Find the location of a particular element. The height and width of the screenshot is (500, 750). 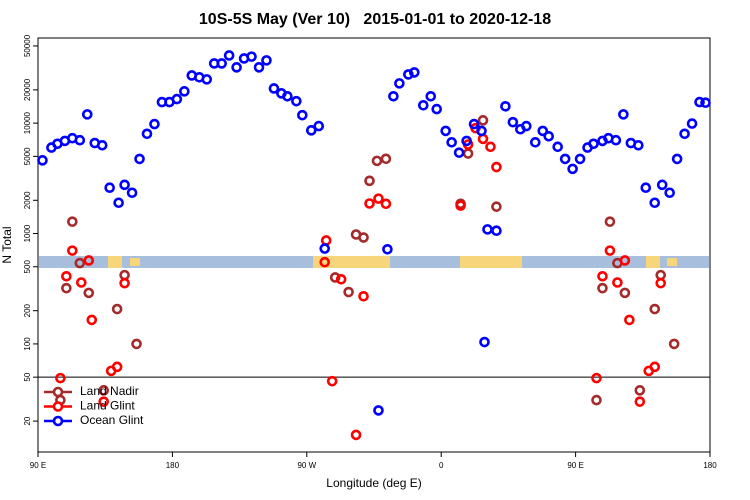

y-tick-label: 500 is located at coordinates (27, 267).